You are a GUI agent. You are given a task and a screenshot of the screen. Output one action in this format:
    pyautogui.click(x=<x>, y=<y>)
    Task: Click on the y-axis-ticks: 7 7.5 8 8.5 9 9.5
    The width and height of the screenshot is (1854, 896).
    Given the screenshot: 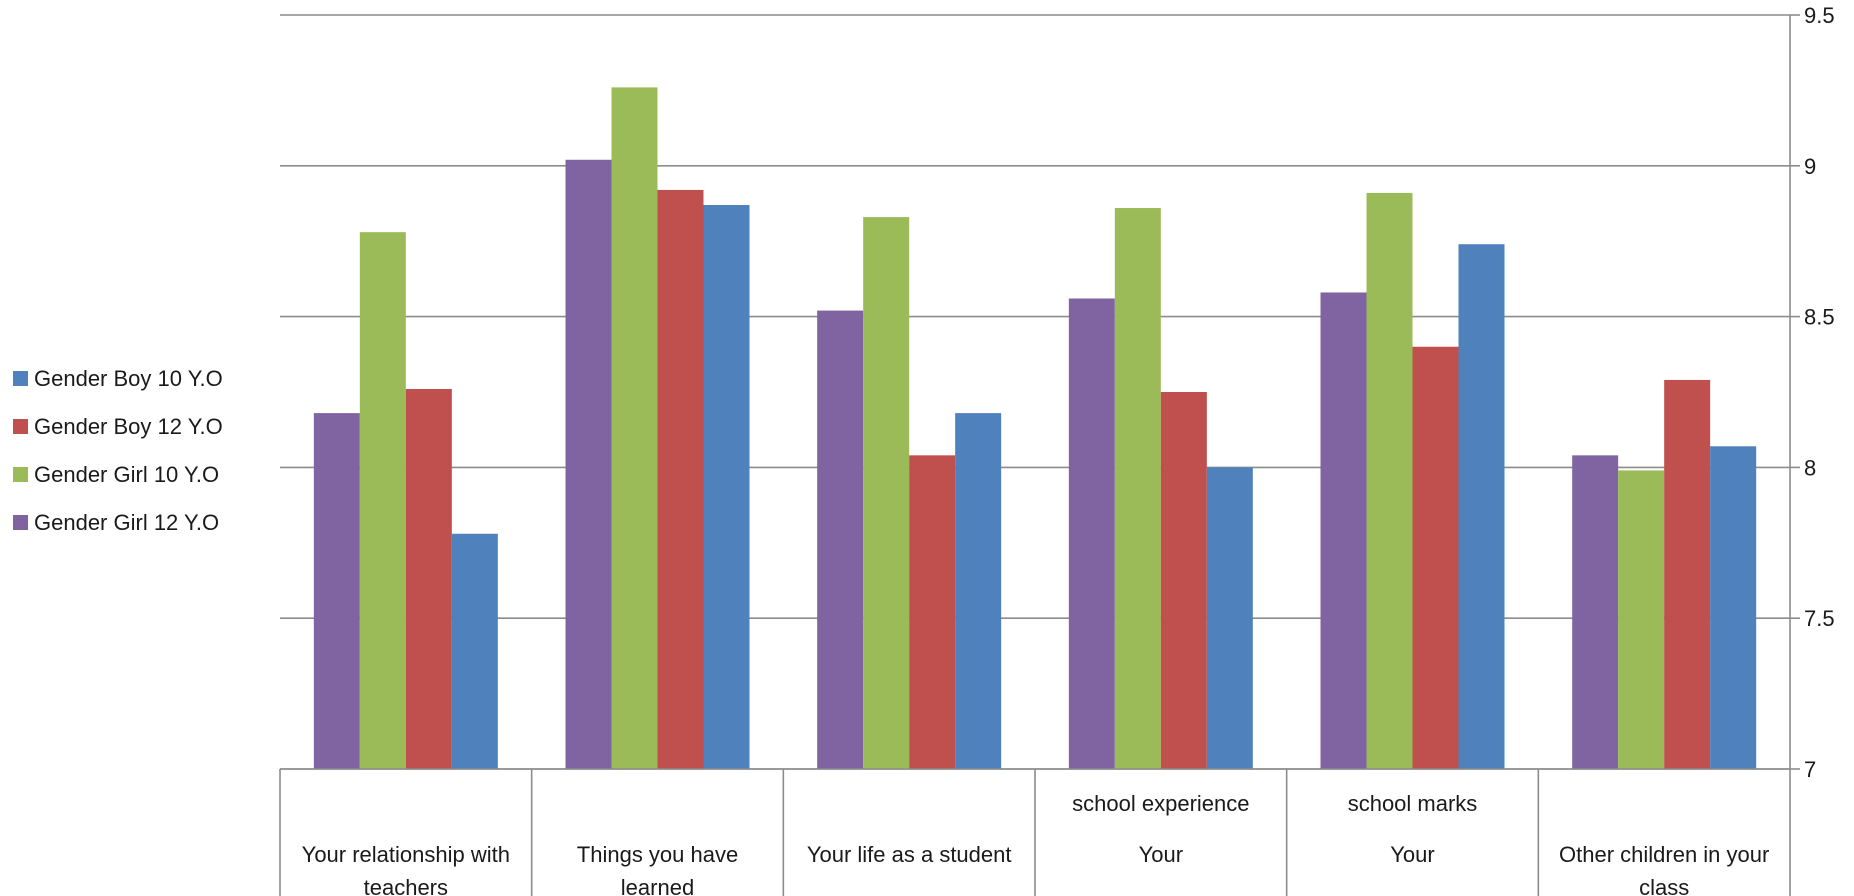 What is the action you would take?
    pyautogui.click(x=1819, y=392)
    